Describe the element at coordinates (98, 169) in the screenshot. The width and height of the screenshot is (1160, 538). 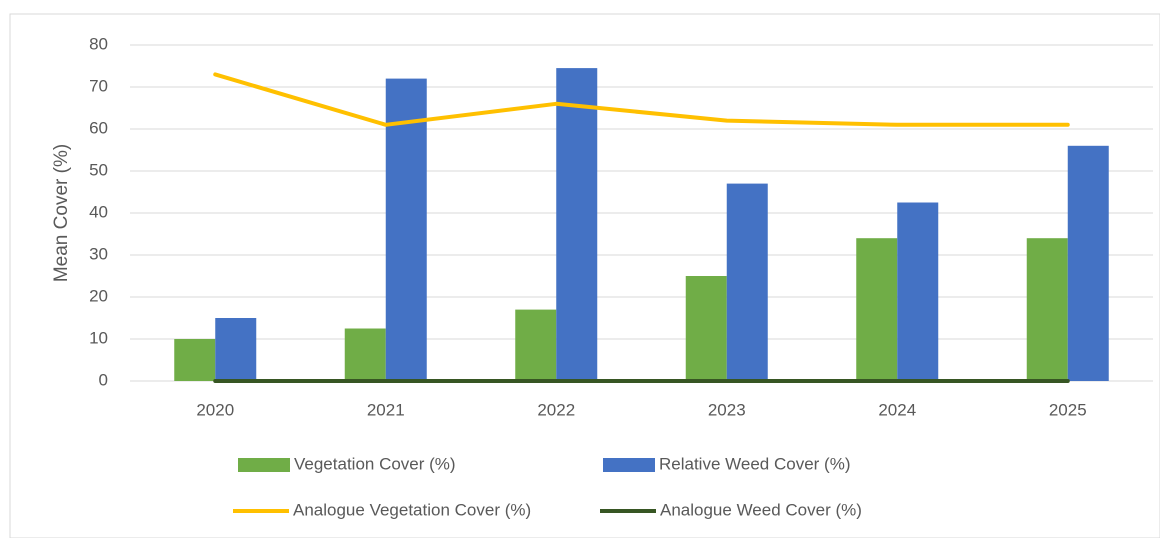
I see `y-tick-label: 50` at that location.